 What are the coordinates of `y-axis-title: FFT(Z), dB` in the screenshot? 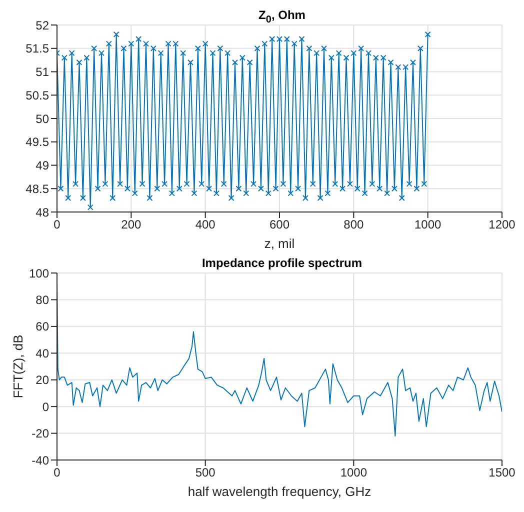 It's located at (18, 366).